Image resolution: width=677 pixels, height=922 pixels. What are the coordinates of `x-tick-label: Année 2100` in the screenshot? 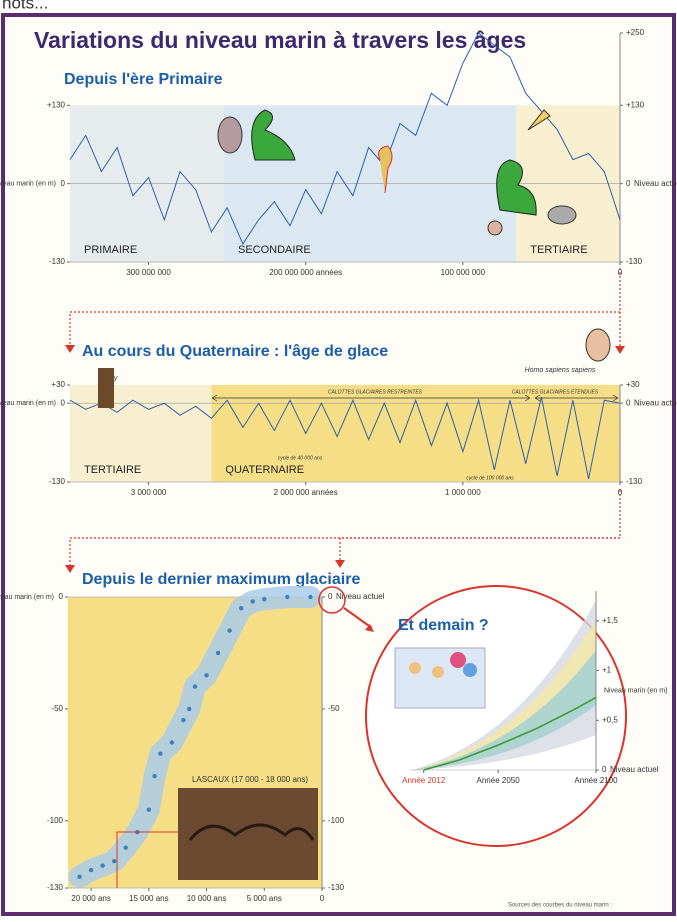 It's located at (596, 780).